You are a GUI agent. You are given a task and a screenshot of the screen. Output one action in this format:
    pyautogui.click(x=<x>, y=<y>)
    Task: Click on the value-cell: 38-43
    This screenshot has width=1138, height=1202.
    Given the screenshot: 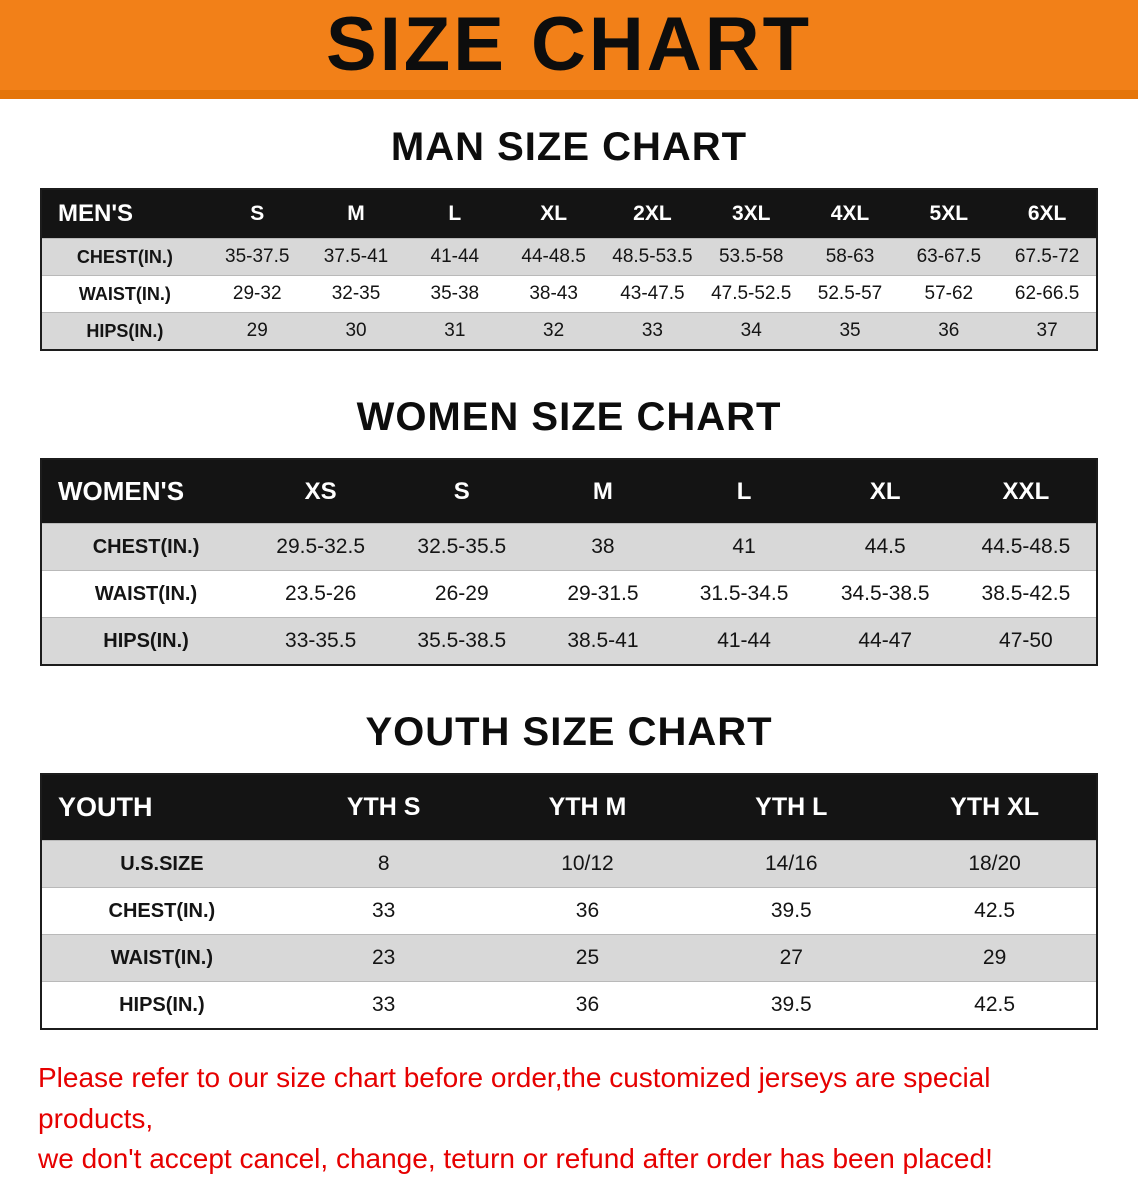 What is the action you would take?
    pyautogui.click(x=553, y=293)
    